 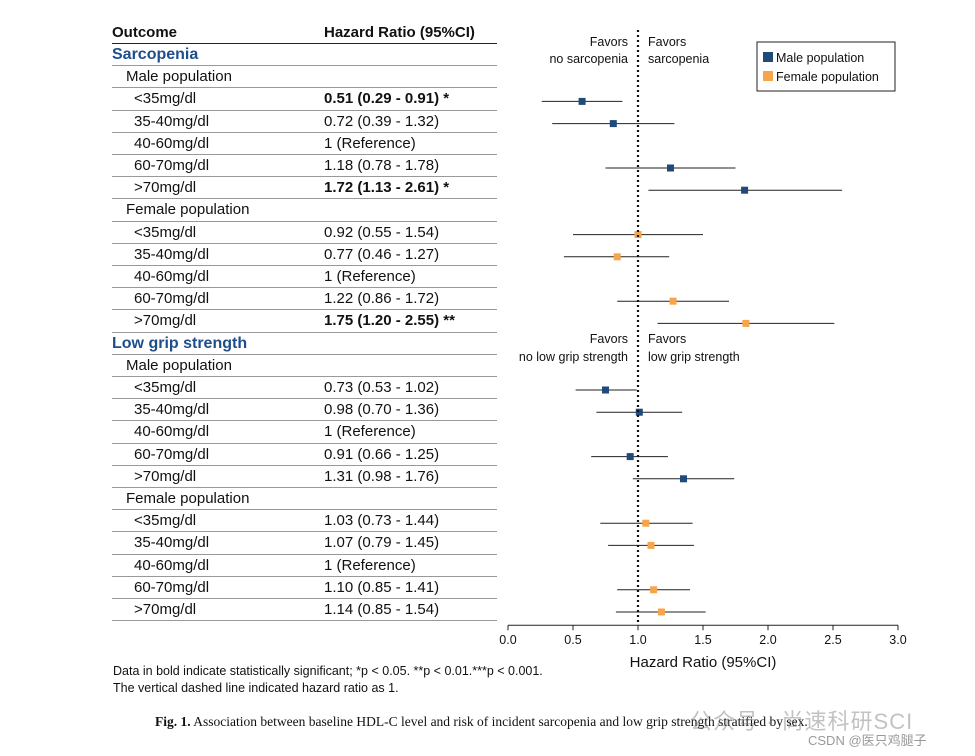 I want to click on x-tick-label: 0.5, so click(x=572, y=640).